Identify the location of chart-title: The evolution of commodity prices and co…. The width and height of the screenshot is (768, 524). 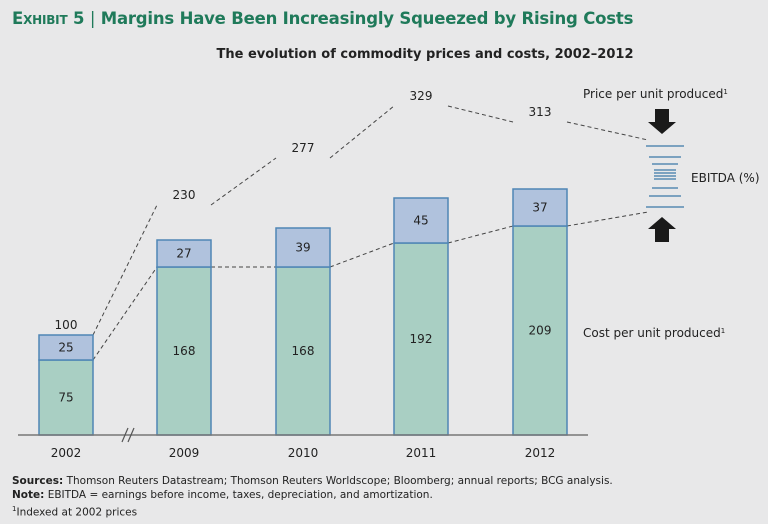
(425, 54).